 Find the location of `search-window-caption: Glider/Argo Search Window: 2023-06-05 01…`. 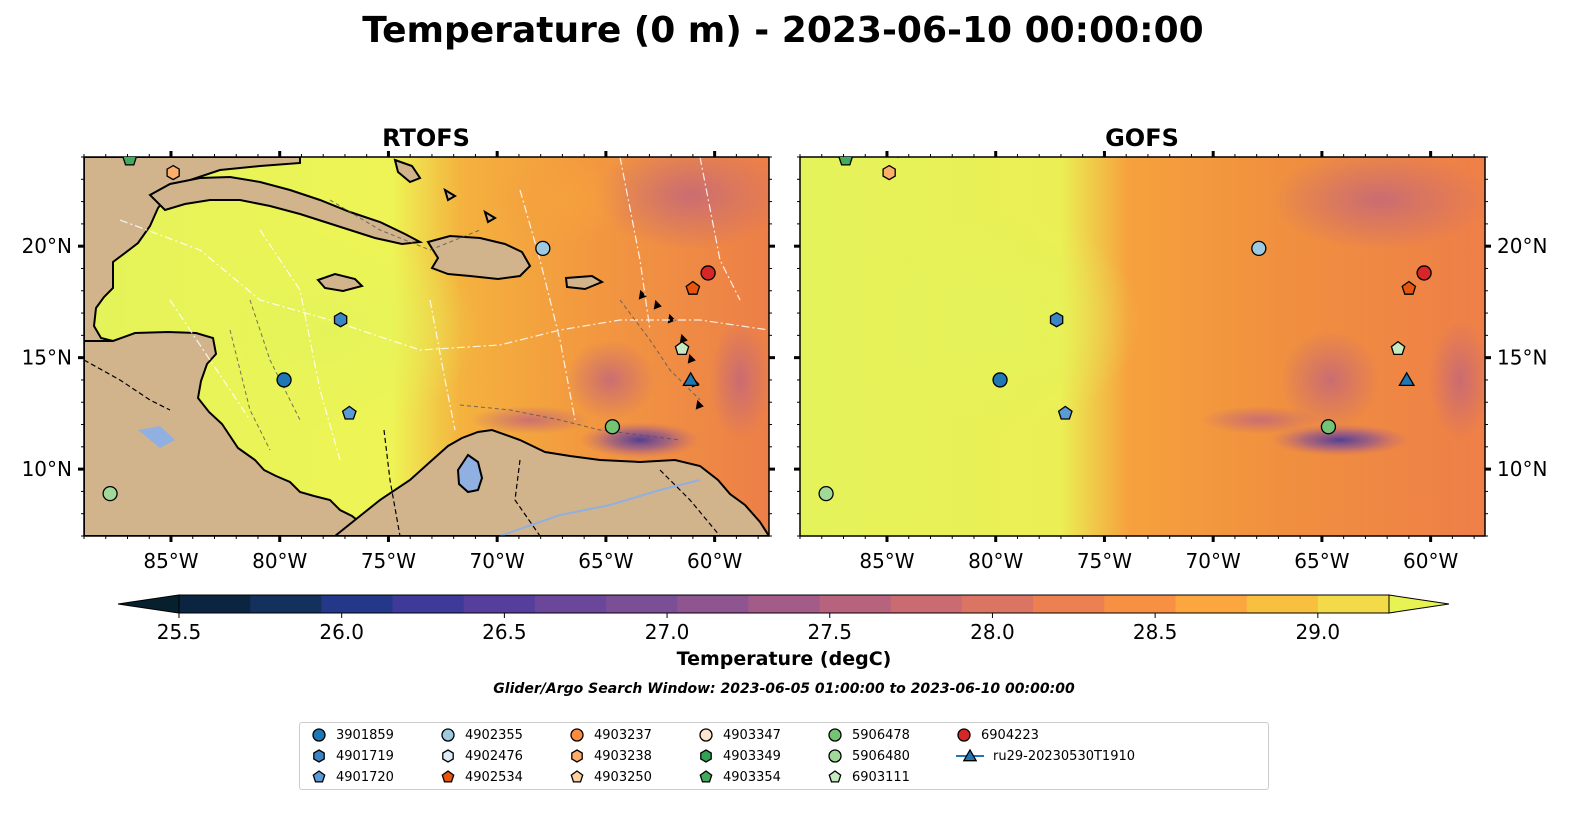

search-window-caption: Glider/Argo Search Window: 2023-06-05 01… is located at coordinates (784, 689).